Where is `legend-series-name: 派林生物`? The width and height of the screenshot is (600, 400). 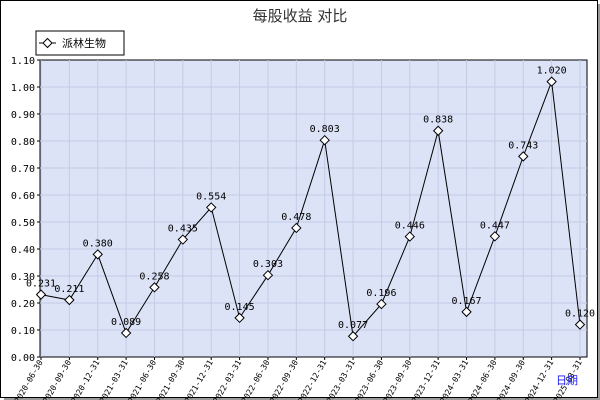
legend-series-name: 派林生物 is located at coordinates (84, 43).